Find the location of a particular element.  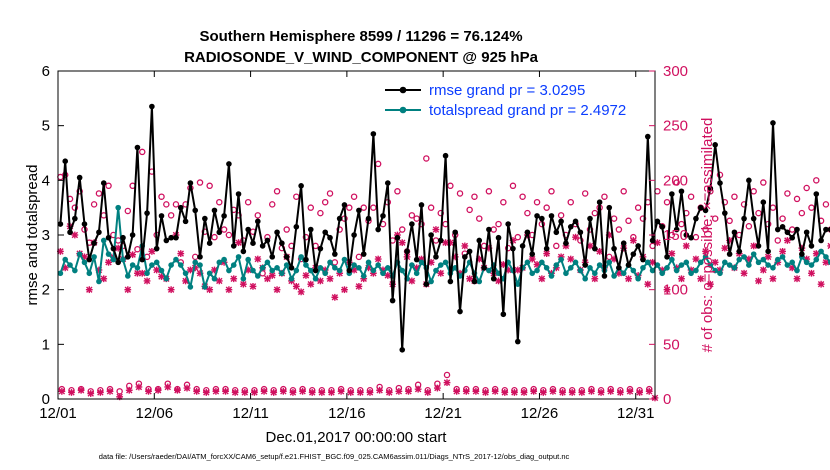

x-tick-label: 12/26 is located at coordinates (540, 413).